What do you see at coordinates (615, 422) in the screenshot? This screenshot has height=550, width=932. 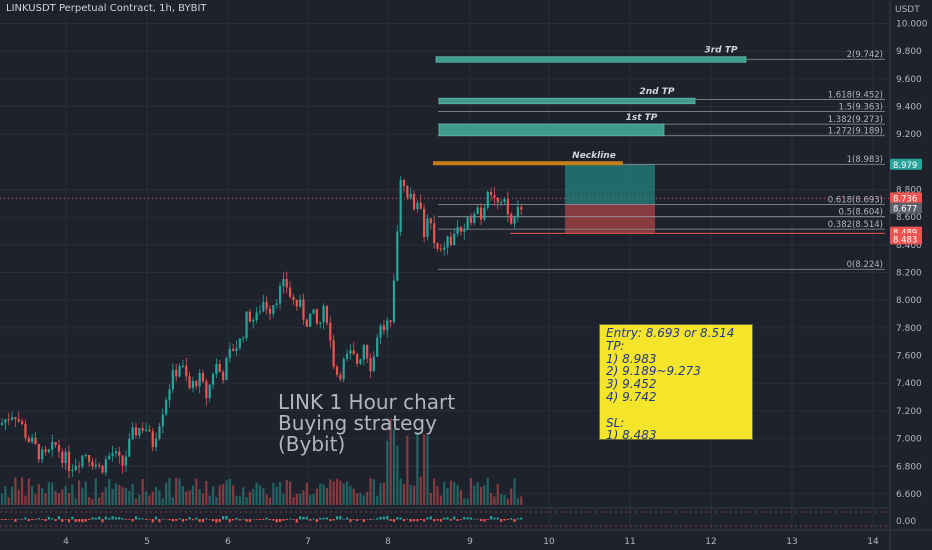 I see `note-sl-header: SL:` at bounding box center [615, 422].